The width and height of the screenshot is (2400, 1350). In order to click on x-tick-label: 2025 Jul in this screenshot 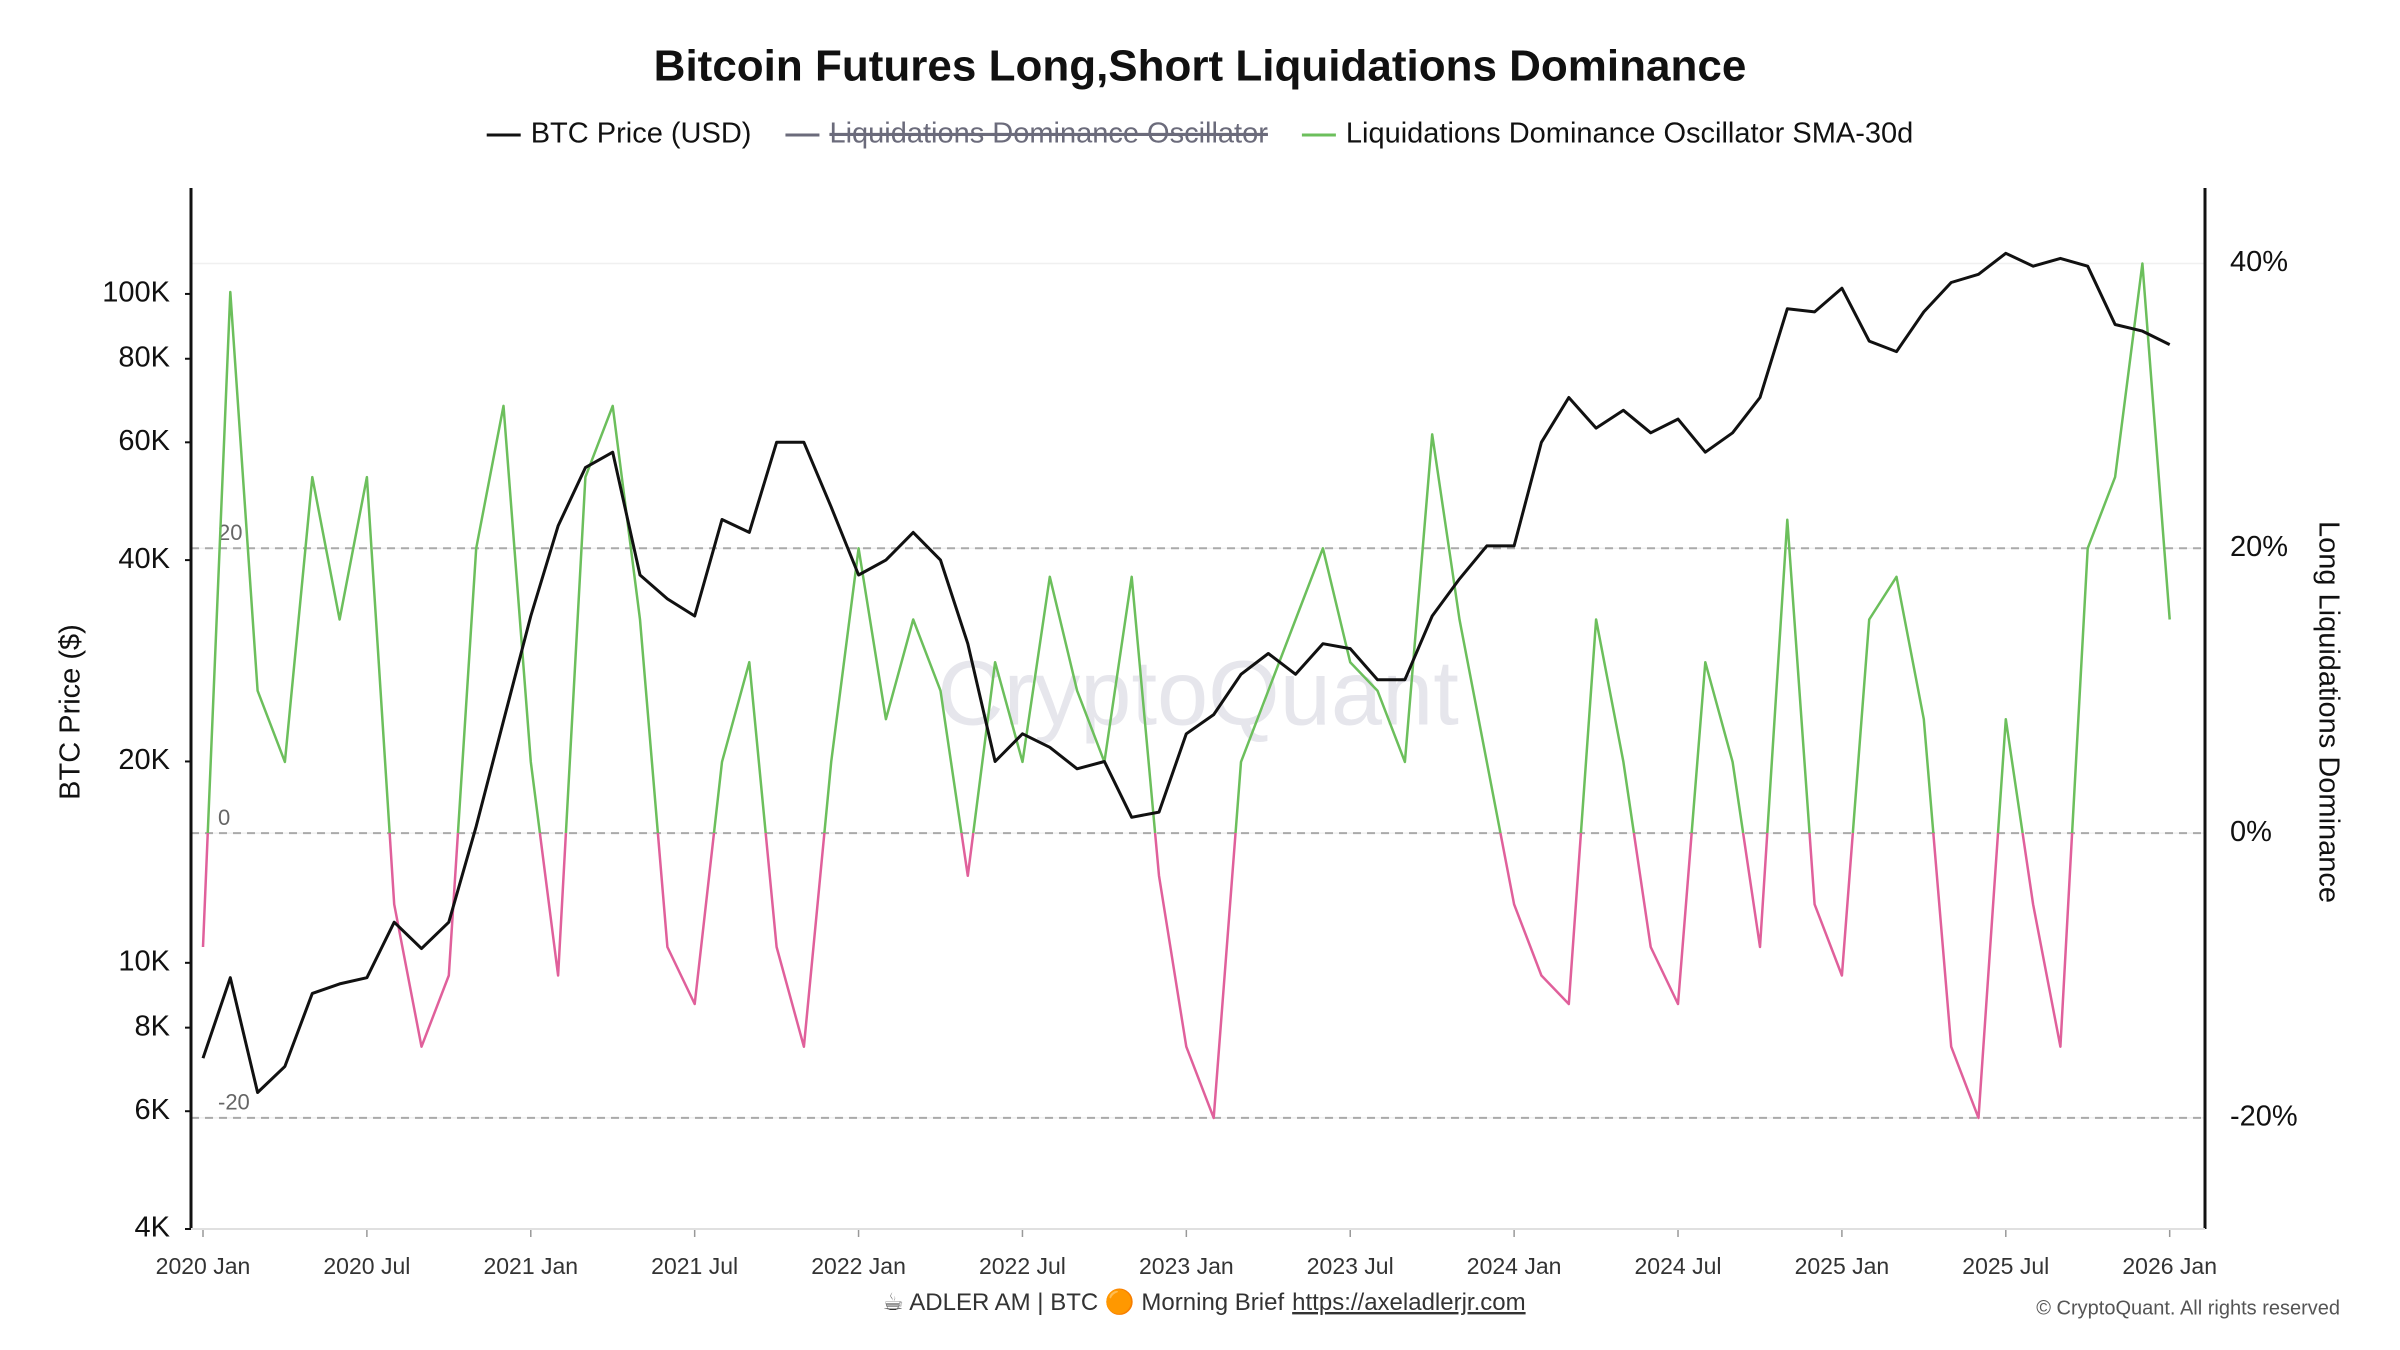, I will do `click(2005, 1266)`.